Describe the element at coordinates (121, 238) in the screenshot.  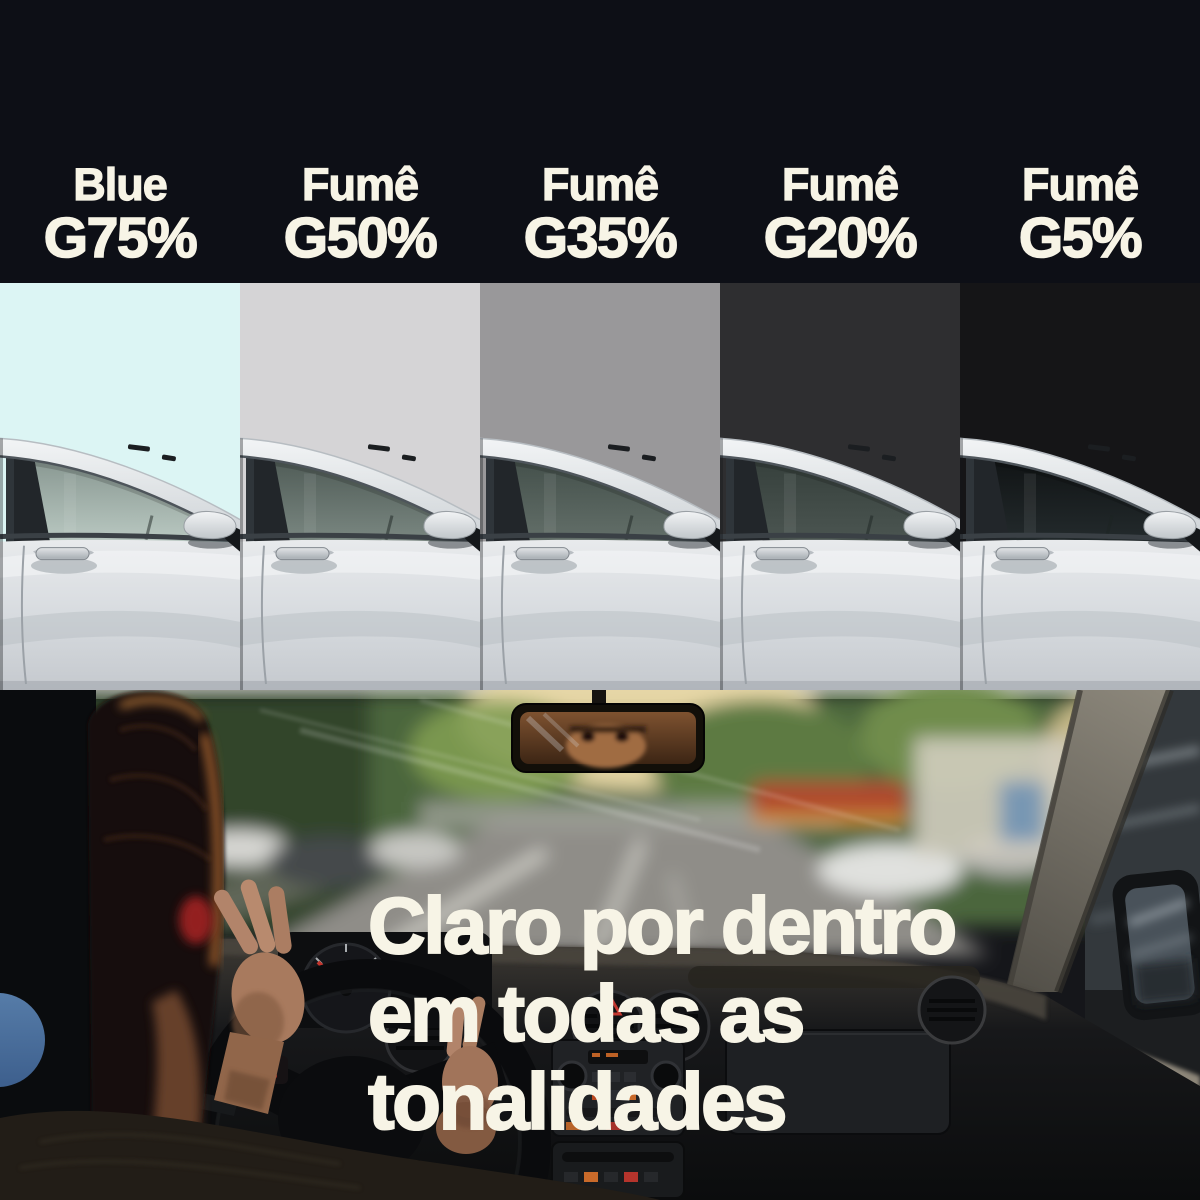
I see `tint-grade: G75%` at that location.